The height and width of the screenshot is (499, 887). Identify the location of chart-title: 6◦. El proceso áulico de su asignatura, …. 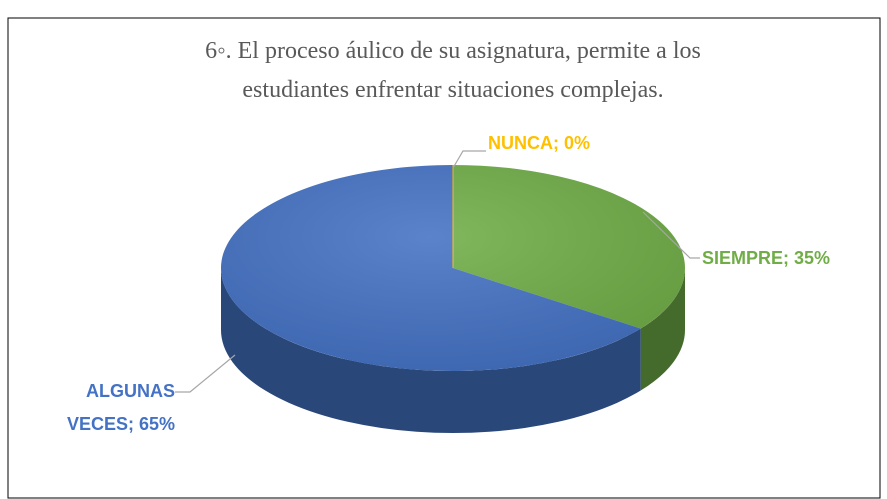
(453, 51).